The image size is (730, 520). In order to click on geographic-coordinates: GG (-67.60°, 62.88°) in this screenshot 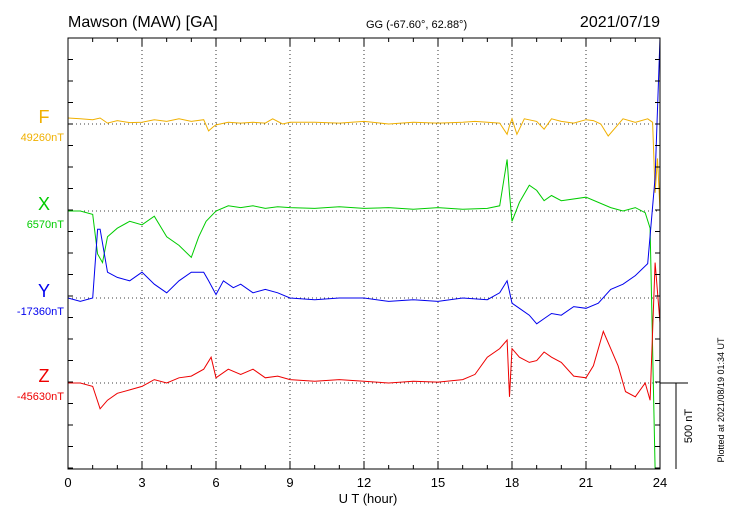, I will do `click(416, 25)`.